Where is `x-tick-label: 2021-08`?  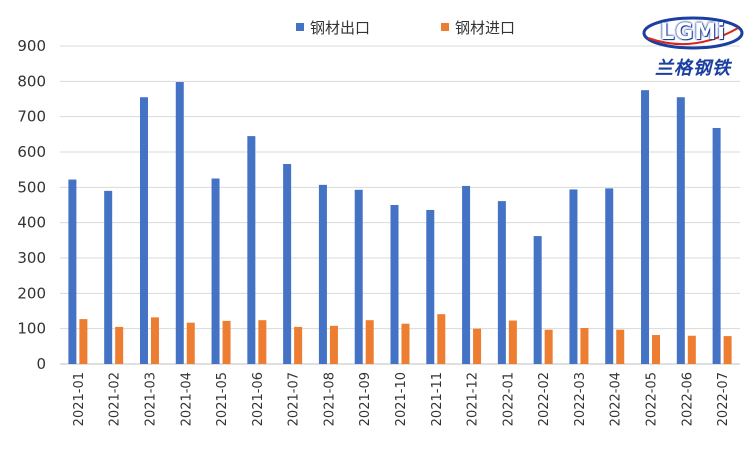
x-tick-label: 2021-08 is located at coordinates (329, 399).